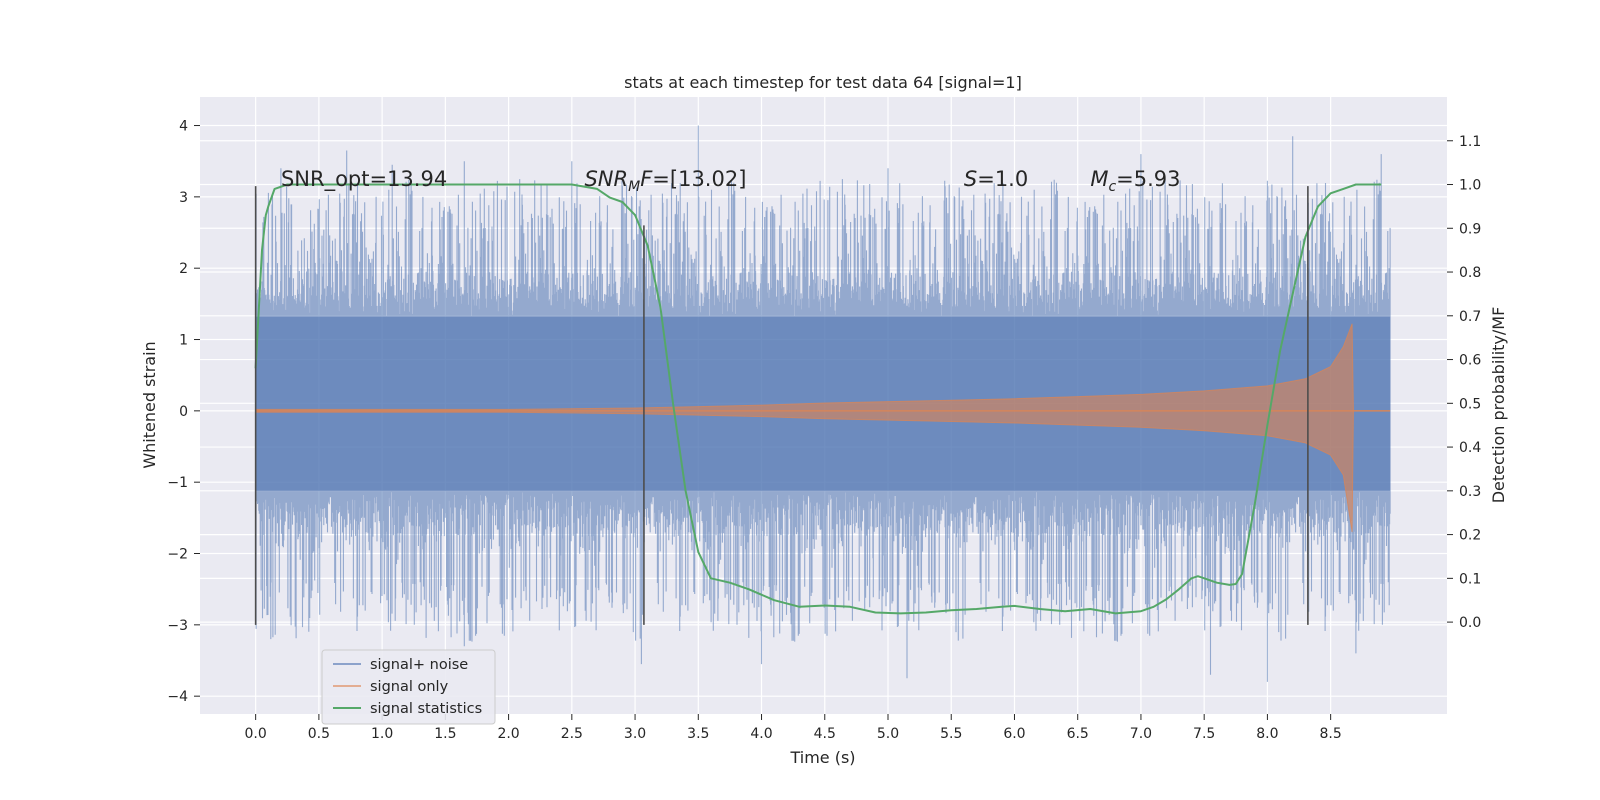 This screenshot has width=1600, height=800. I want to click on annotation-part: S, so click(970, 179).